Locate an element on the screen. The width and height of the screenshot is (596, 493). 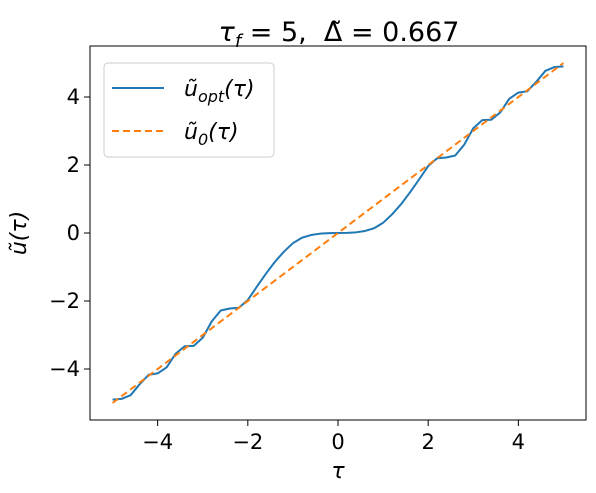
y-axis-ticks: −4 −2 0 2 4 is located at coordinates (69, 233).